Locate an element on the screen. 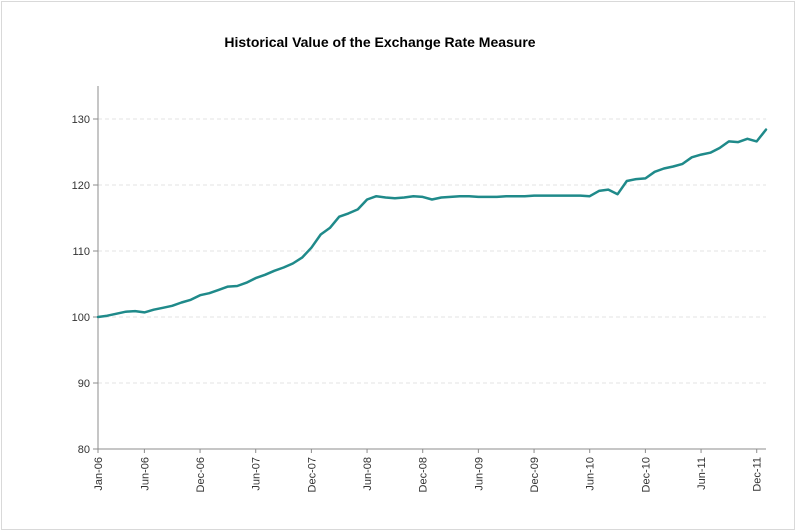 The width and height of the screenshot is (796, 531). x-tick-label: Dec-11 is located at coordinates (758, 474).